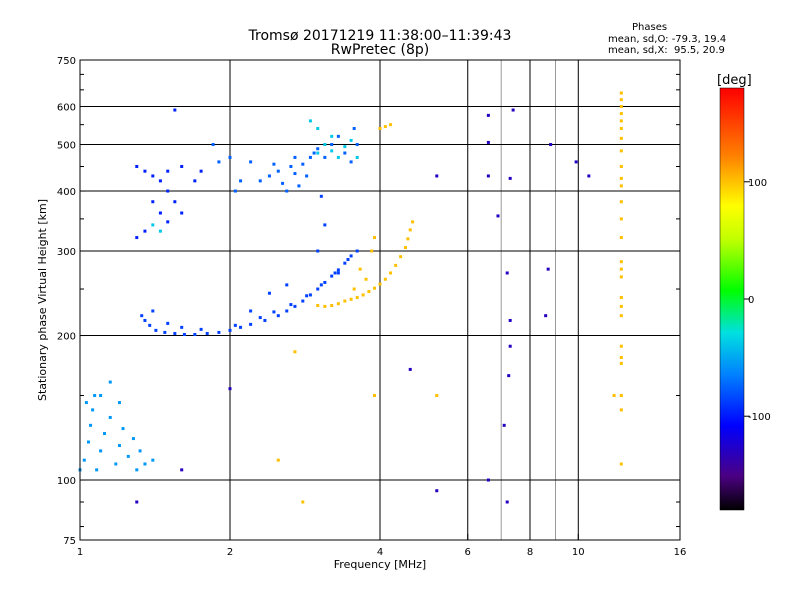 This screenshot has height=600, width=800. I want to click on x-tick-label: 8, so click(530, 552).